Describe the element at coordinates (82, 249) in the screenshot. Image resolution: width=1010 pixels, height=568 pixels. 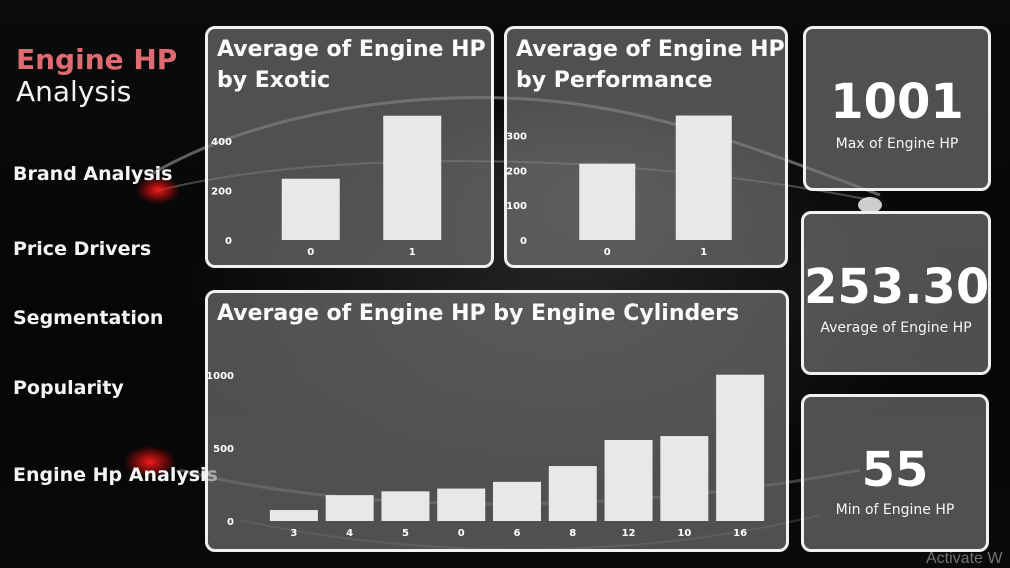
I see `nav-price-drivers: Price Drivers` at that location.